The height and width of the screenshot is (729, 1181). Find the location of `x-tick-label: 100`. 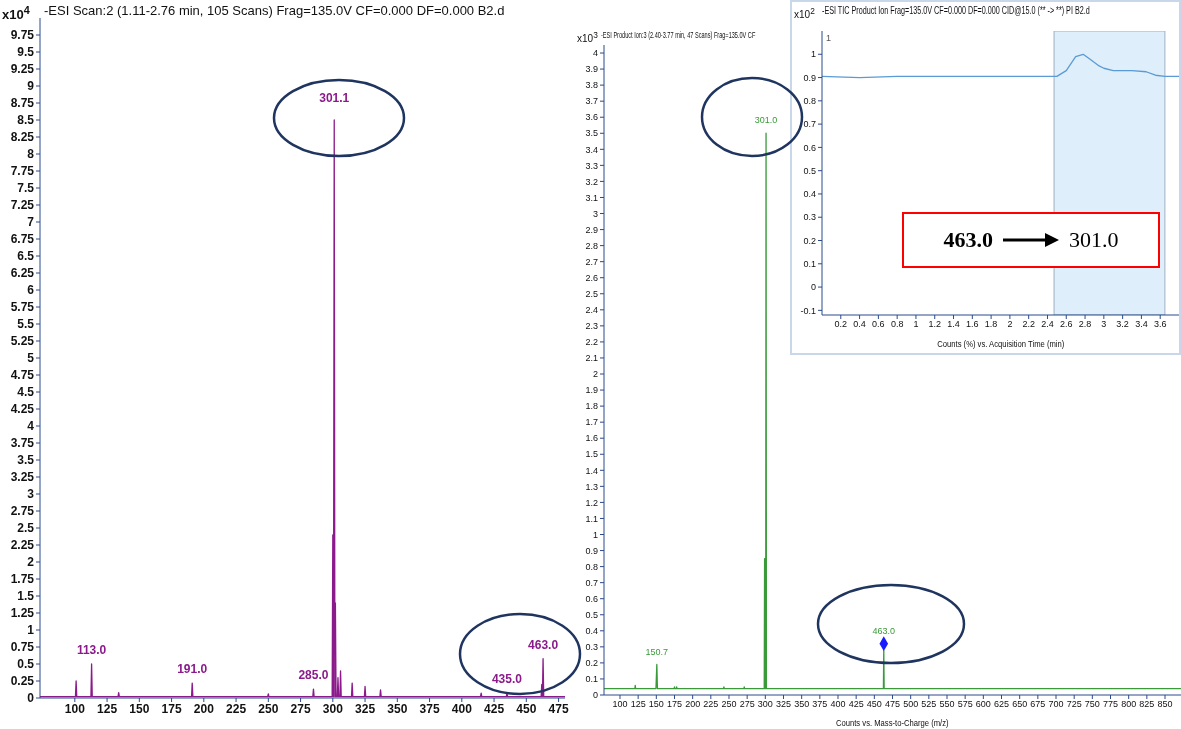

x-tick-label: 100 is located at coordinates (75, 708).